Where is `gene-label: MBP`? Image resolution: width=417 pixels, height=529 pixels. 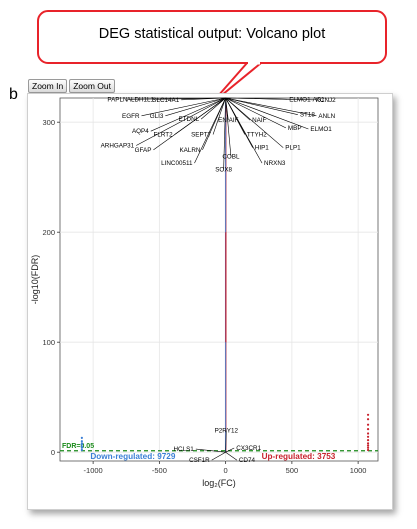
gene-label: MBP is located at coordinates (295, 128).